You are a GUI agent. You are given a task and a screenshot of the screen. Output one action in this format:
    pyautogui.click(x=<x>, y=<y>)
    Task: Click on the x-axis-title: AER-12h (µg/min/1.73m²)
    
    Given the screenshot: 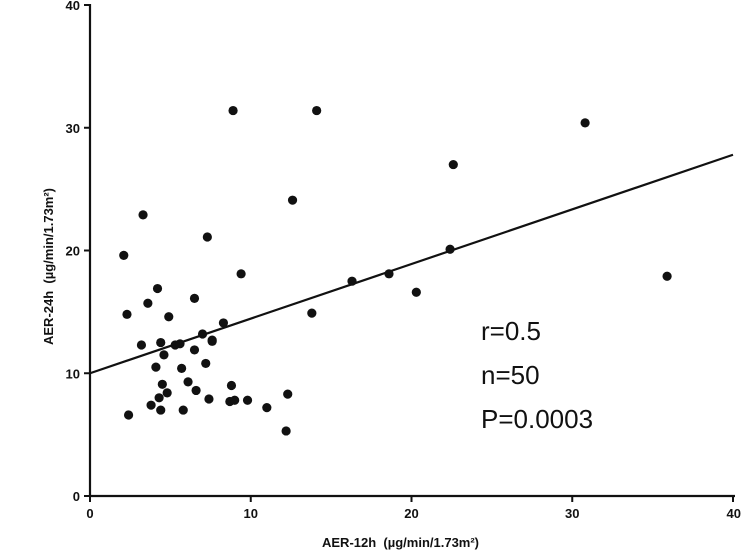 What is the action you would take?
    pyautogui.click(x=400, y=542)
    